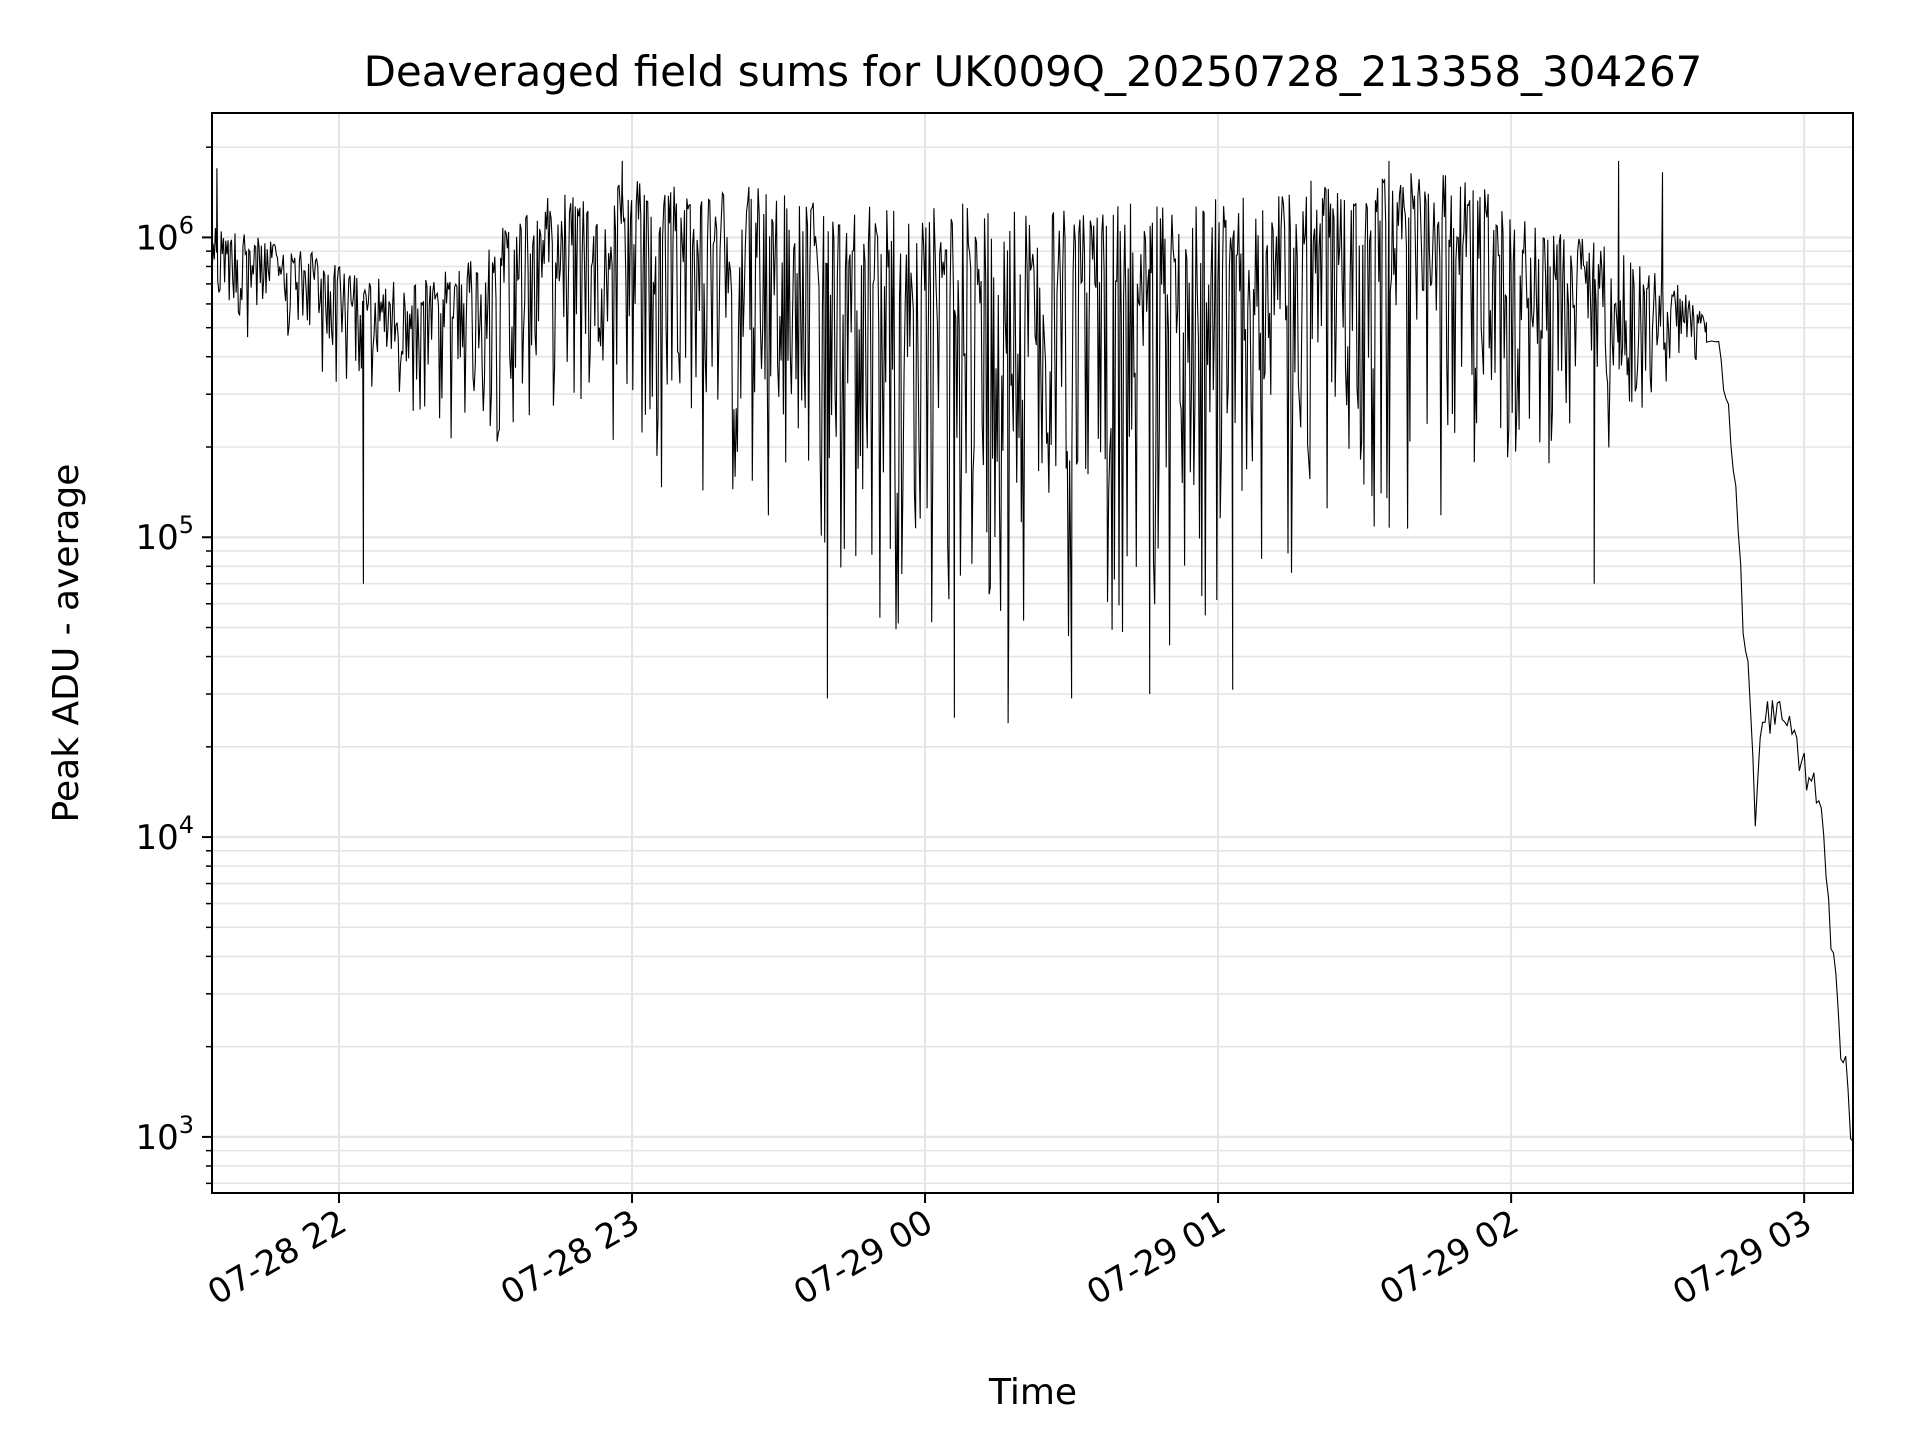  What do you see at coordinates (1156, 1257) in the screenshot?
I see `x-tick-label: 07-29 01` at bounding box center [1156, 1257].